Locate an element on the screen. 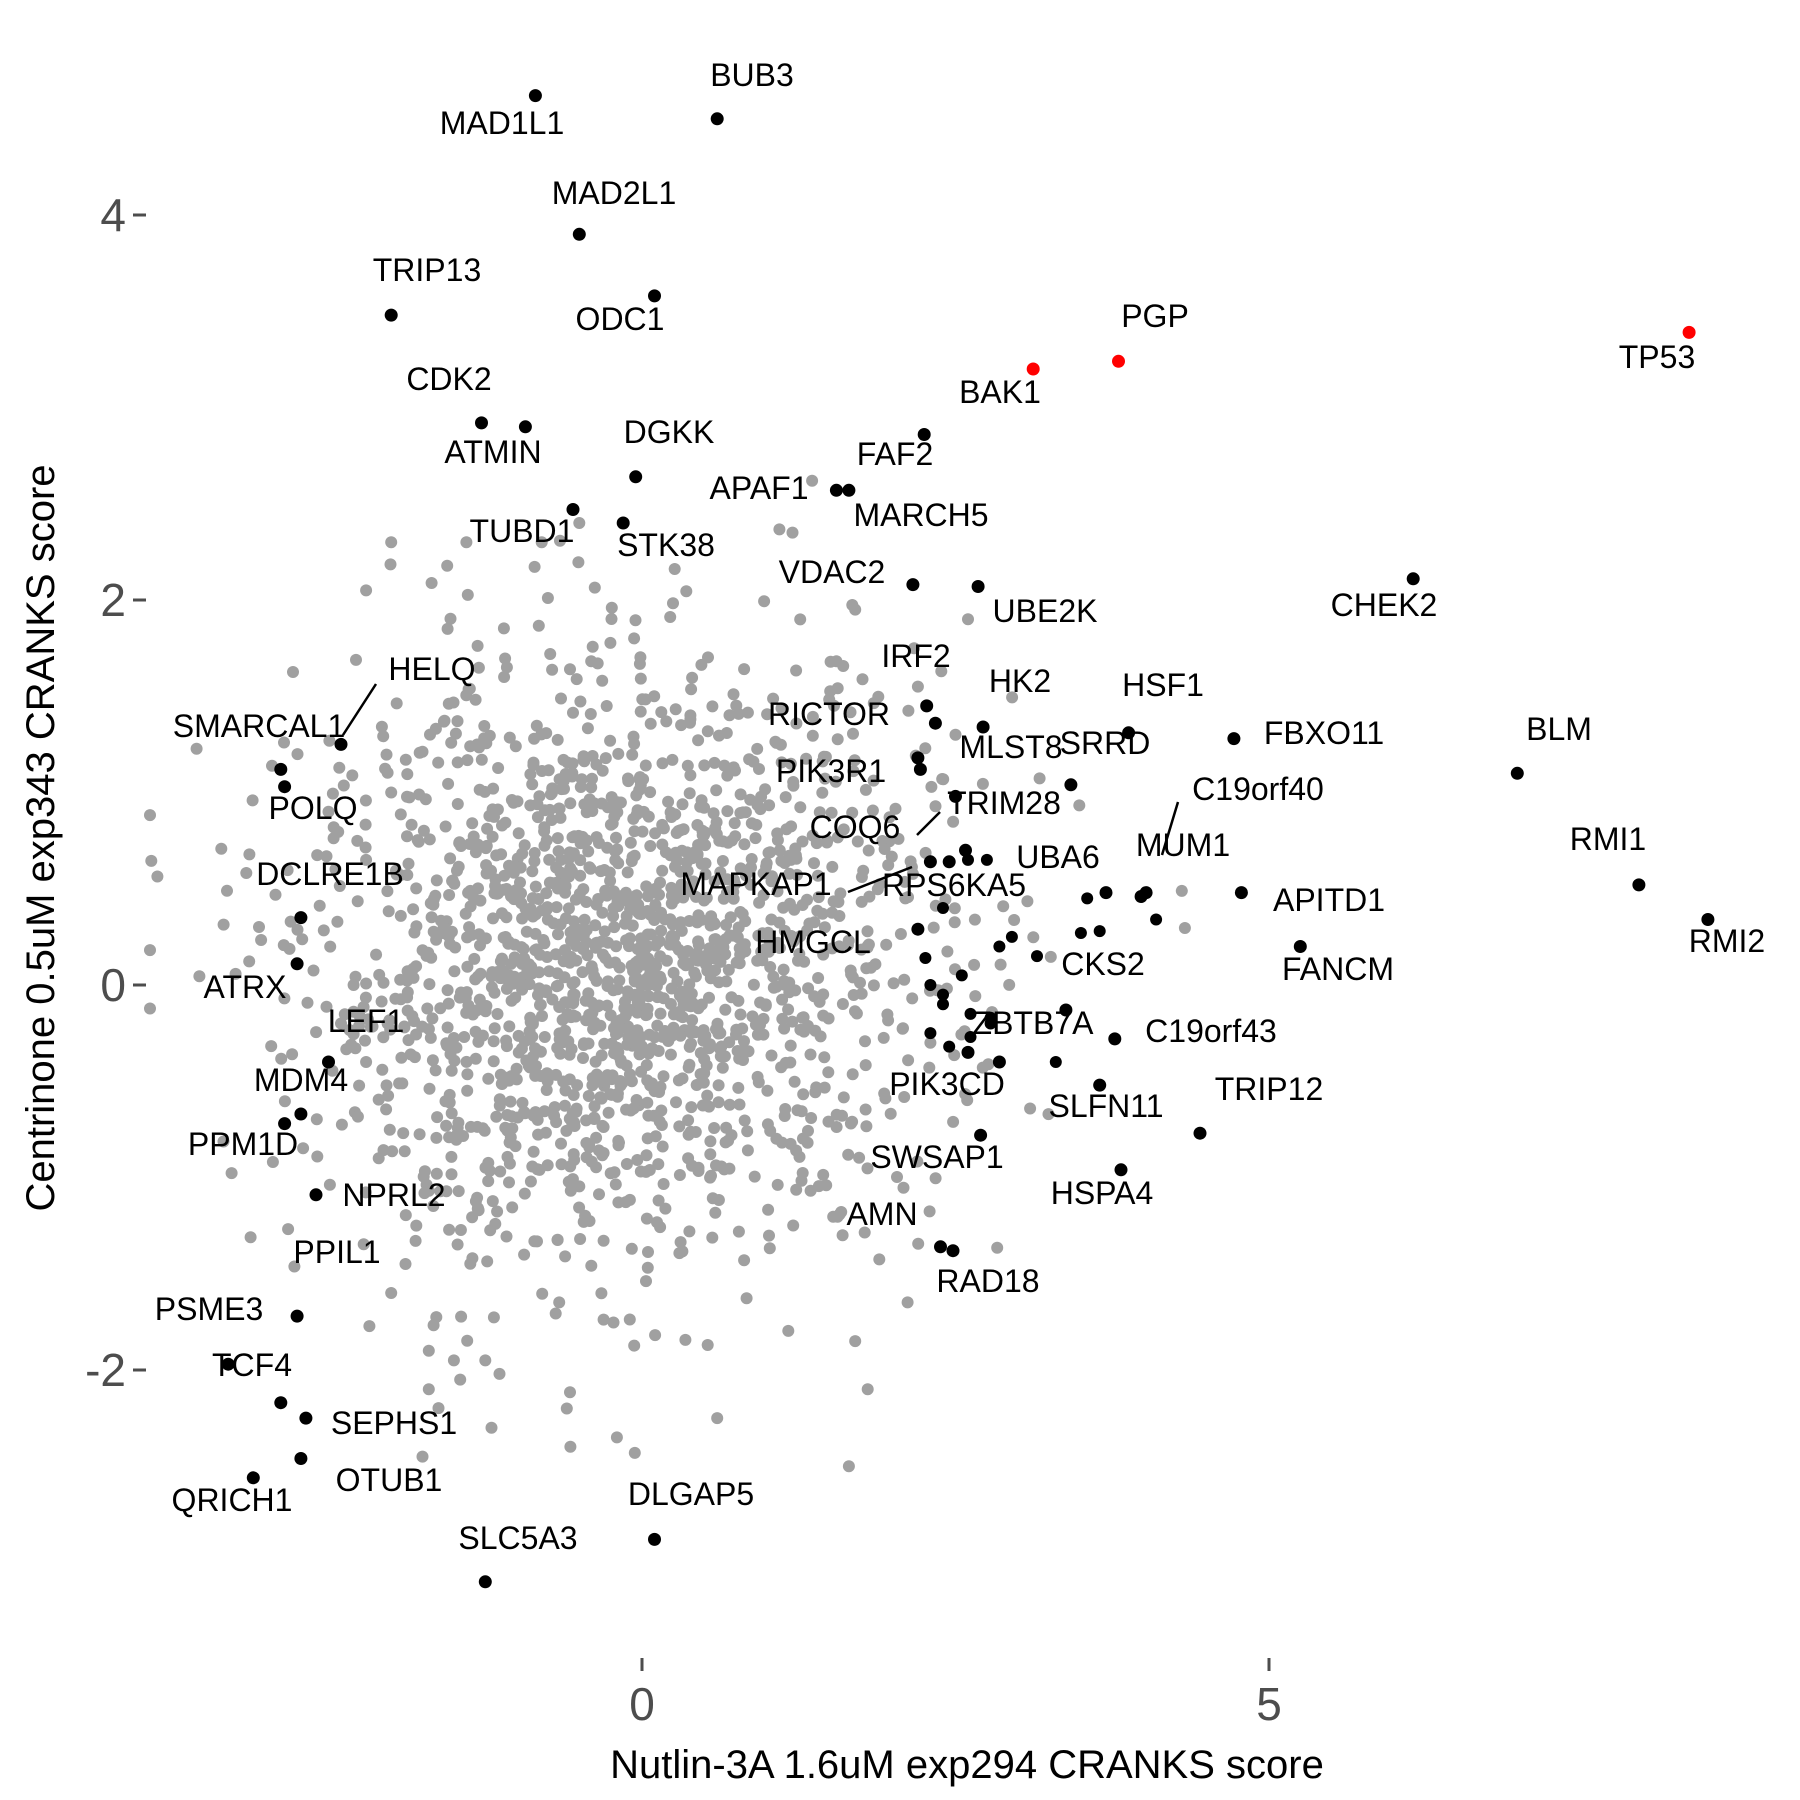 The width and height of the screenshot is (1800, 1800). point-c19orf43 is located at coordinates (1115, 1039).